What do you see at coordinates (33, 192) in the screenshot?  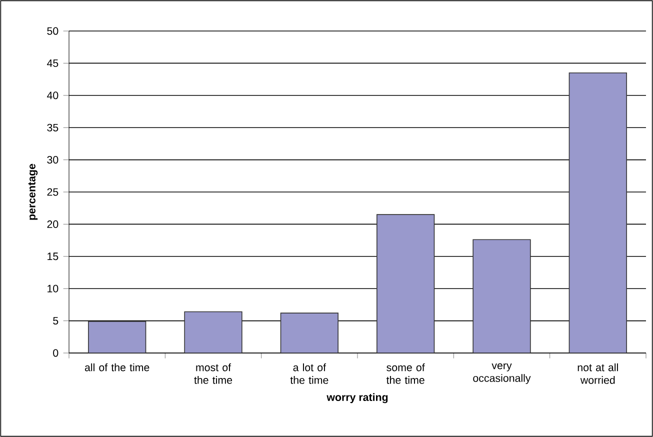 I see `y-axis-title: percentage` at bounding box center [33, 192].